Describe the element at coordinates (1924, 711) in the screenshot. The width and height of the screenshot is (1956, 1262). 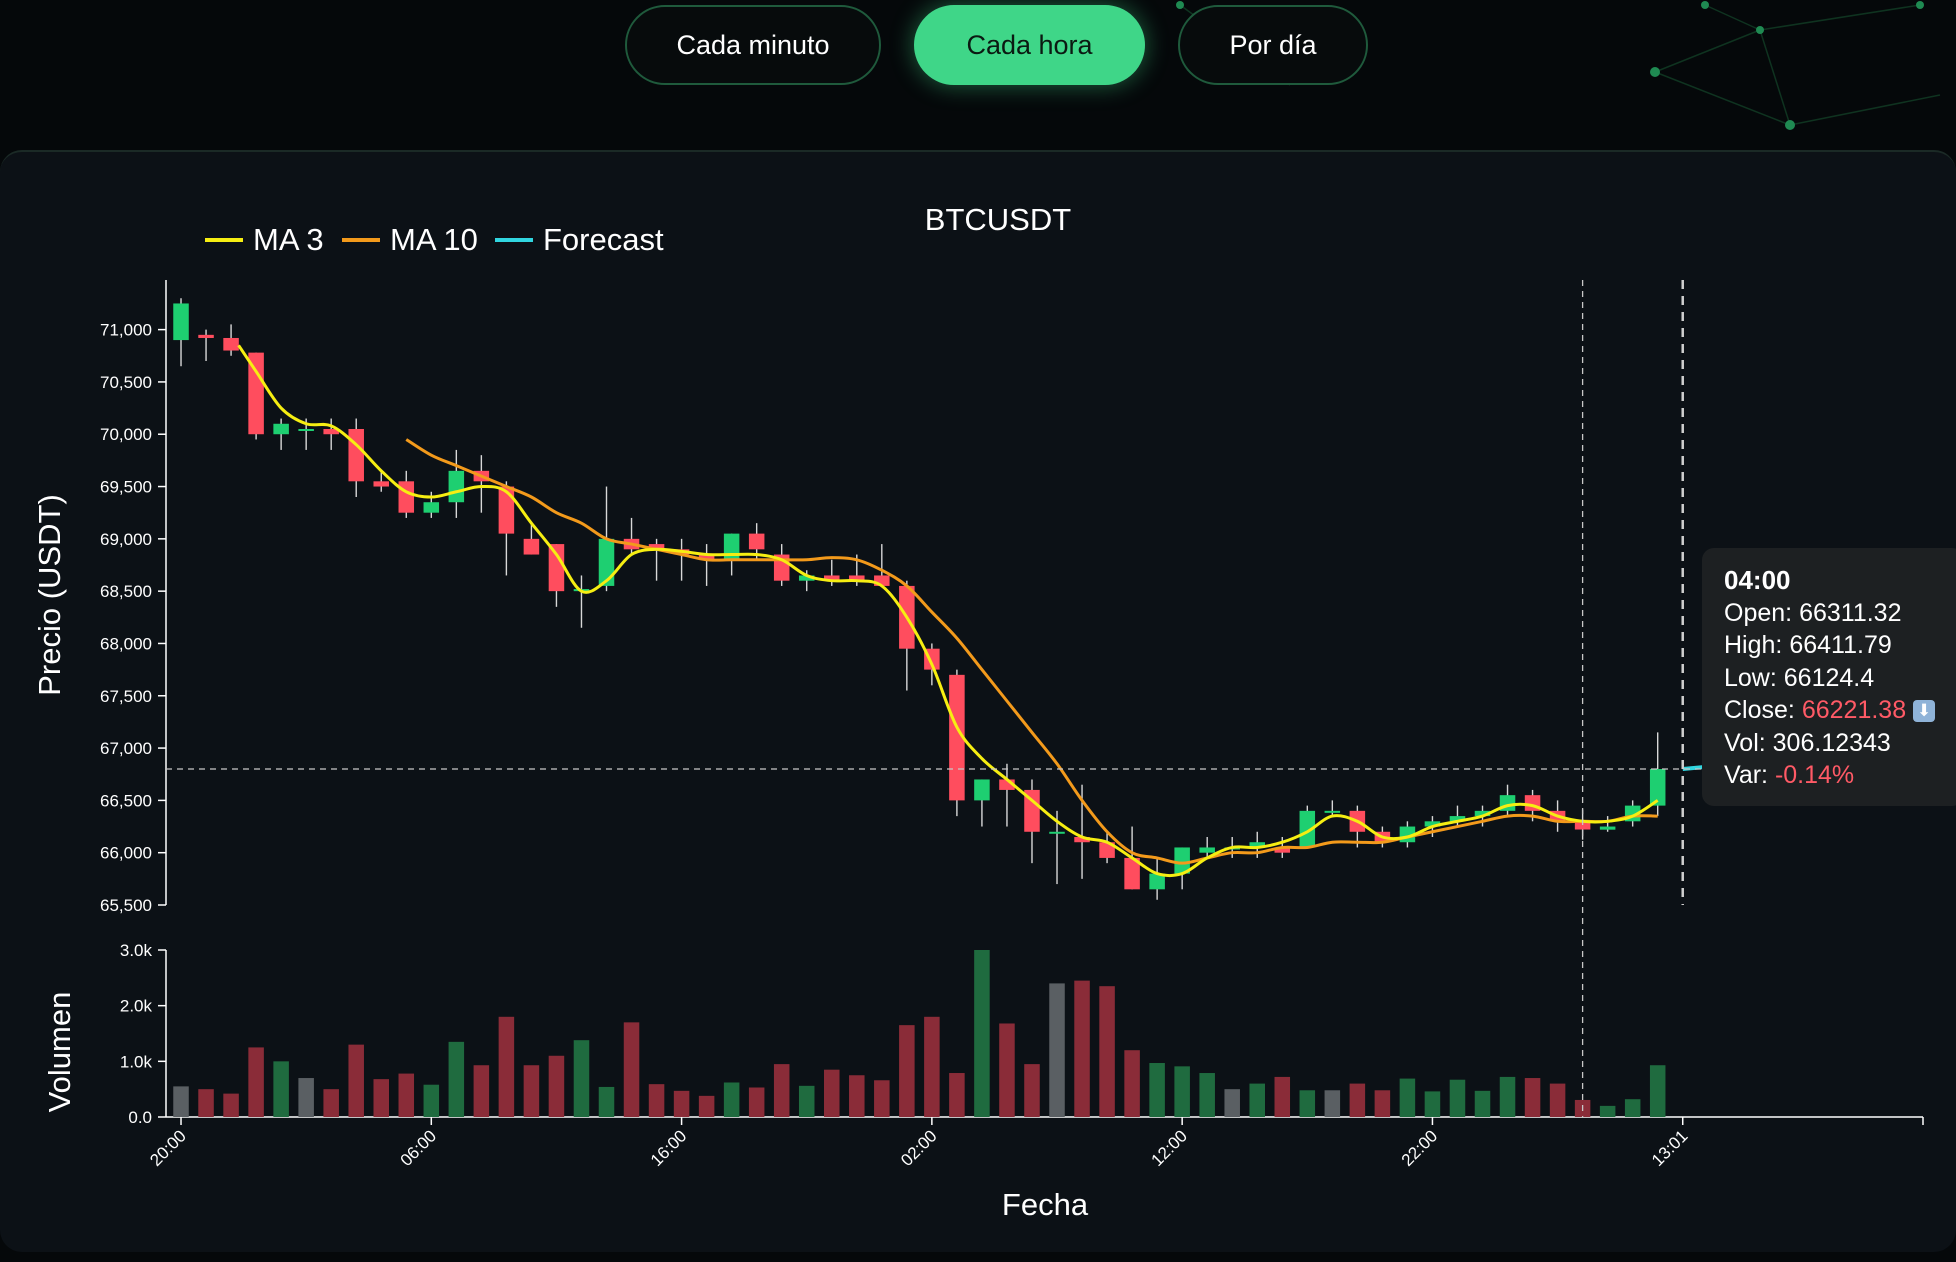
I see `arrow-down-icon: ⬇` at that location.